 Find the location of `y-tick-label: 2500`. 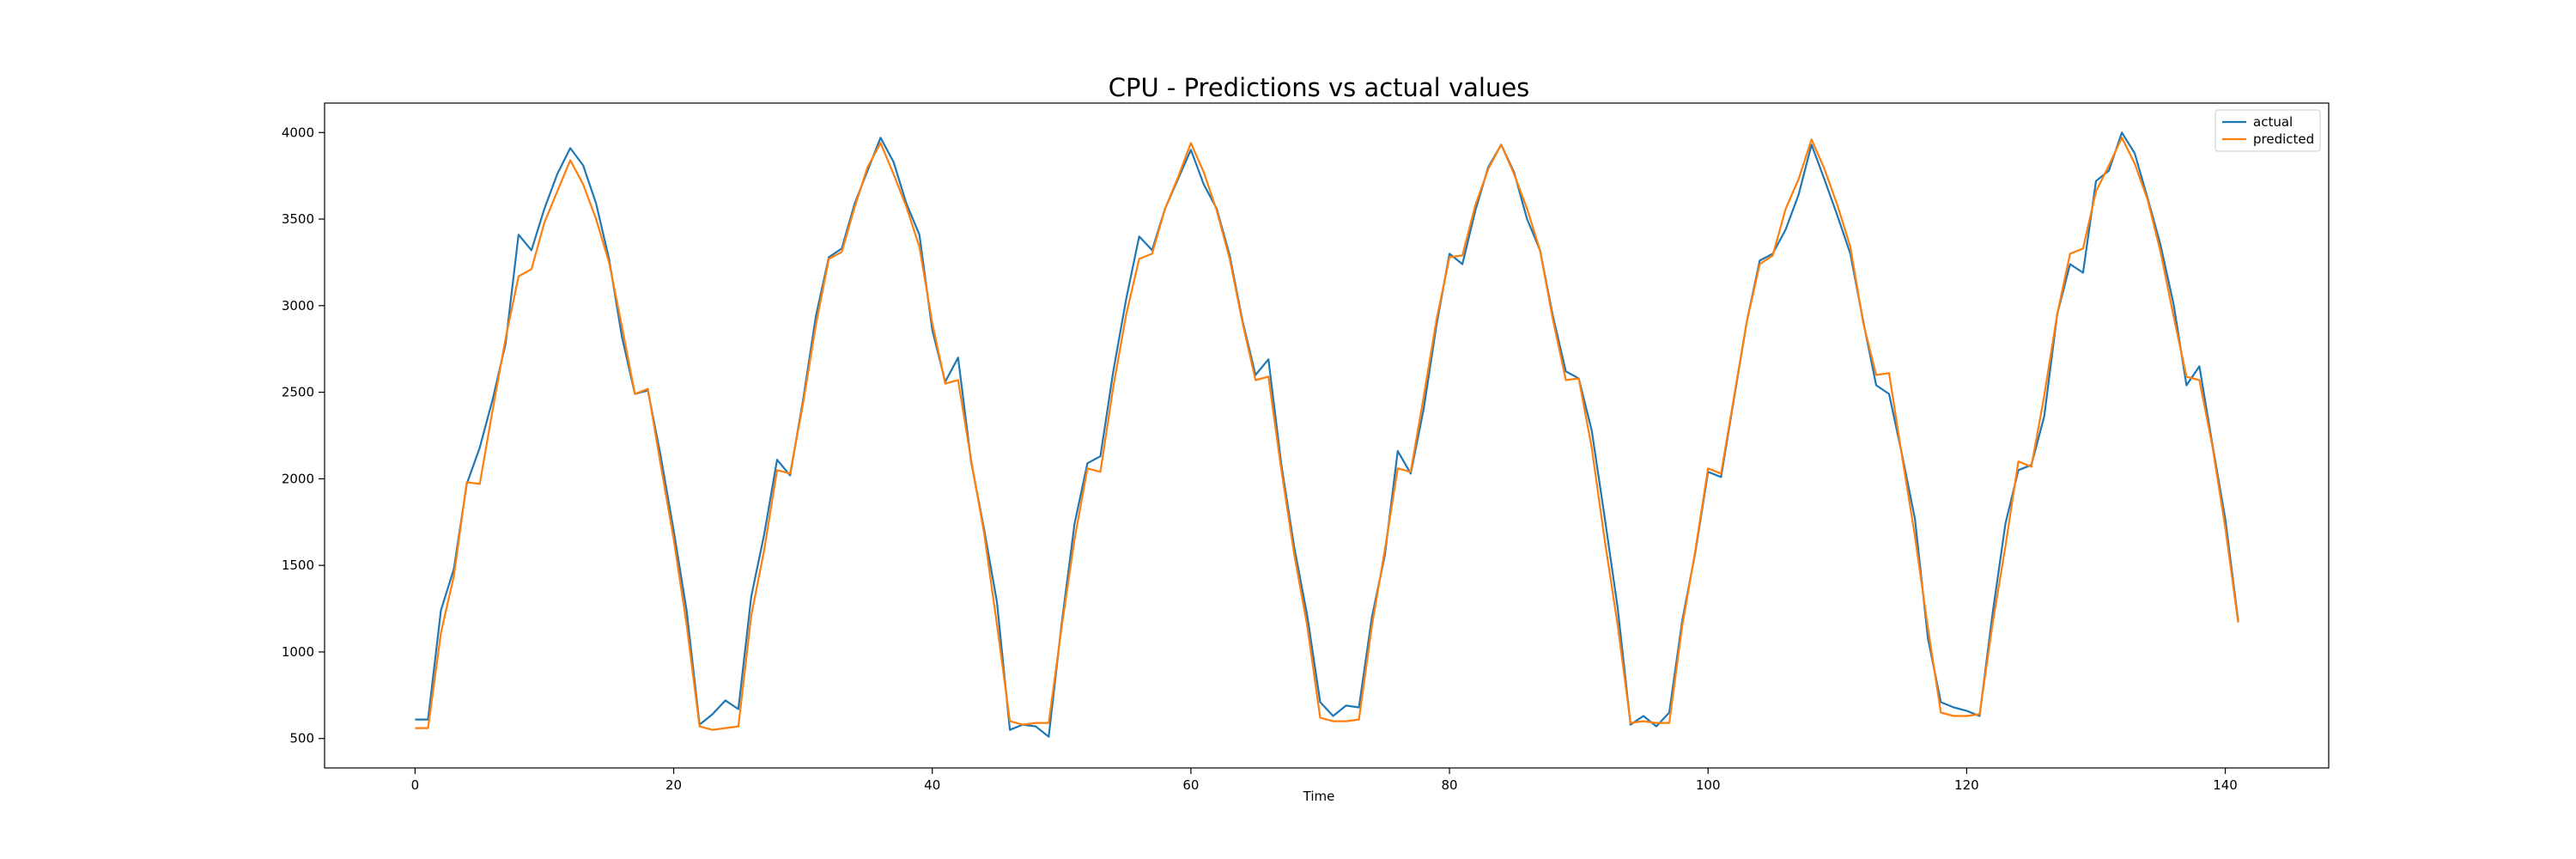

y-tick-label: 2500 is located at coordinates (298, 393).